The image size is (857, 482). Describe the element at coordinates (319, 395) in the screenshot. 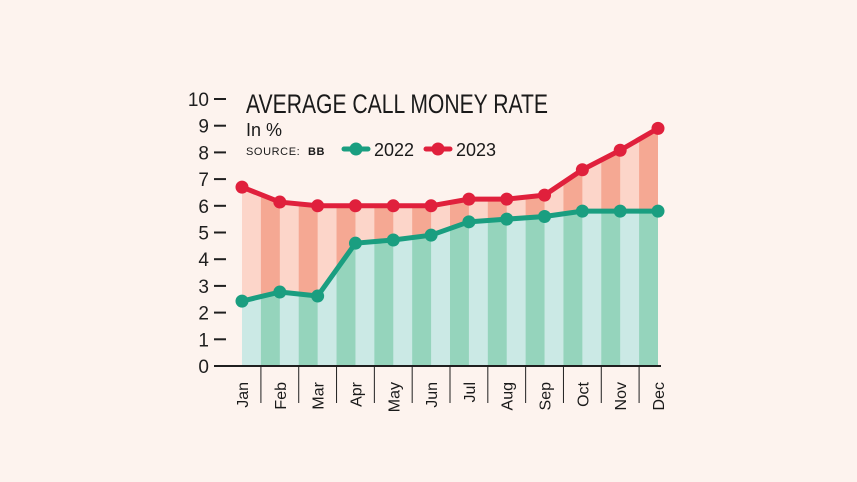

I see `x-tick-label: Mar` at that location.